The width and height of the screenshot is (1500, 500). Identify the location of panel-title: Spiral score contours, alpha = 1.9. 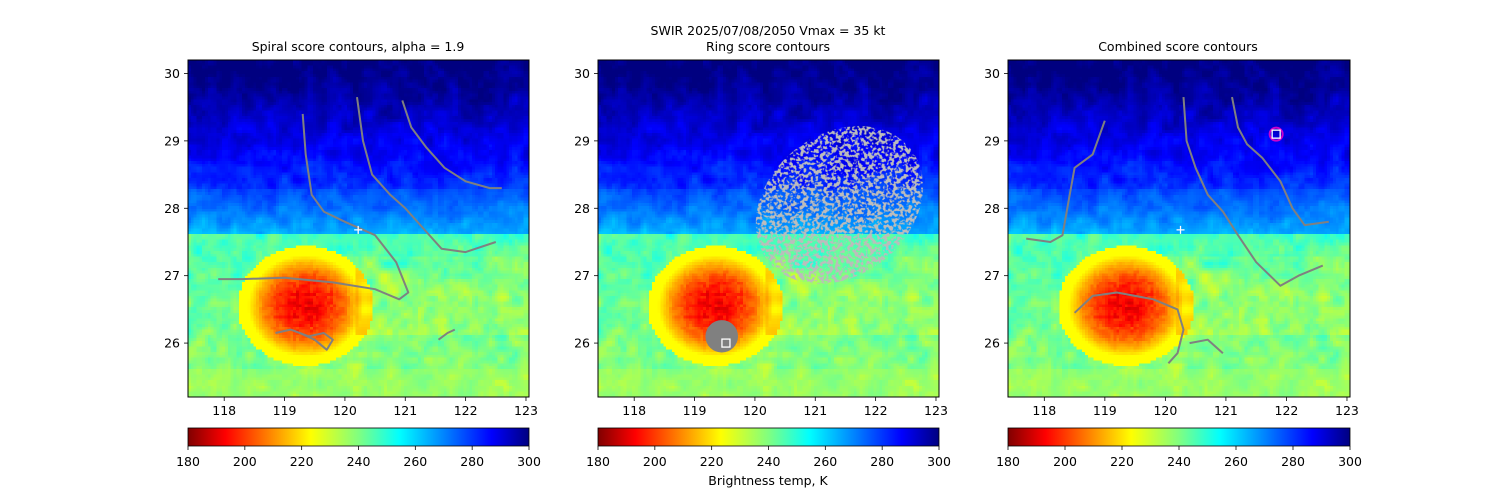
(358, 46).